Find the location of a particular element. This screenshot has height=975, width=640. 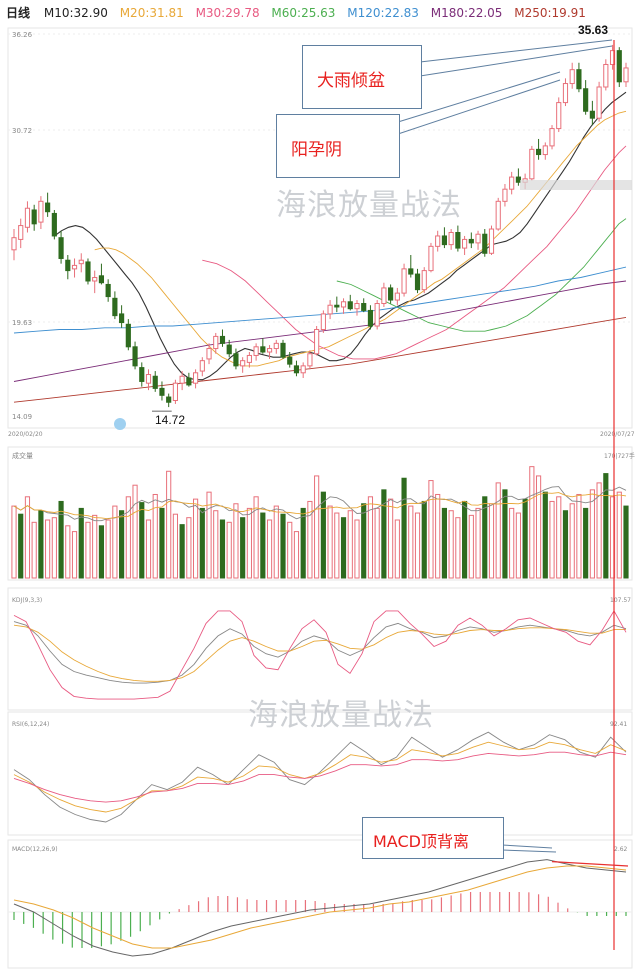

reset-zoom-icon is located at coordinates (120, 424).